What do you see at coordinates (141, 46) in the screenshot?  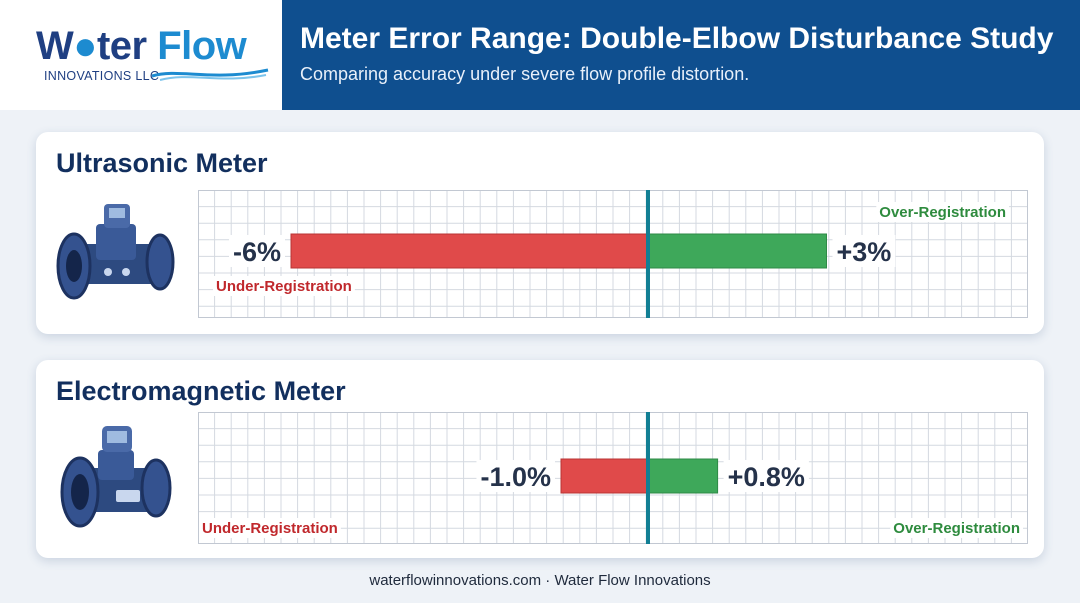 I see `brand-wordmark: W●ter Flow` at bounding box center [141, 46].